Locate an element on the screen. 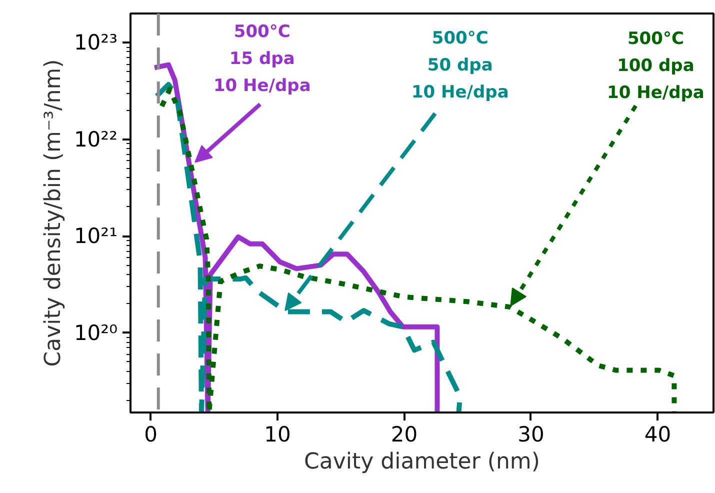  x-tick-label: 30 is located at coordinates (531, 434).